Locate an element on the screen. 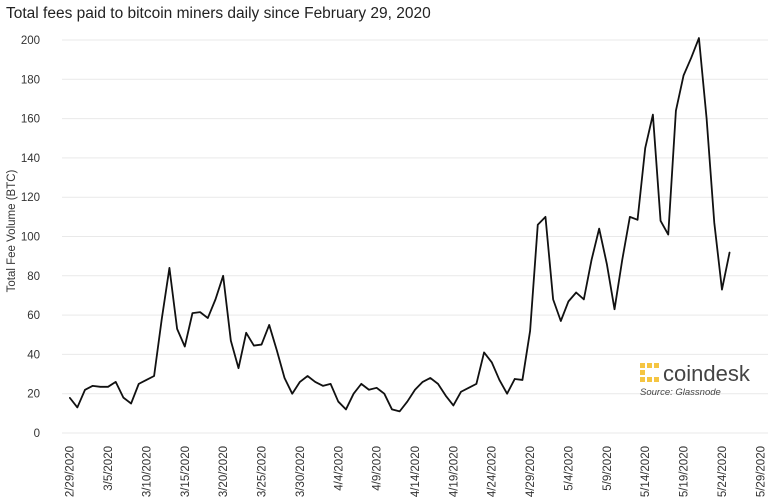 This screenshot has height=500, width=775. y-tick-label: 180 is located at coordinates (30, 80).